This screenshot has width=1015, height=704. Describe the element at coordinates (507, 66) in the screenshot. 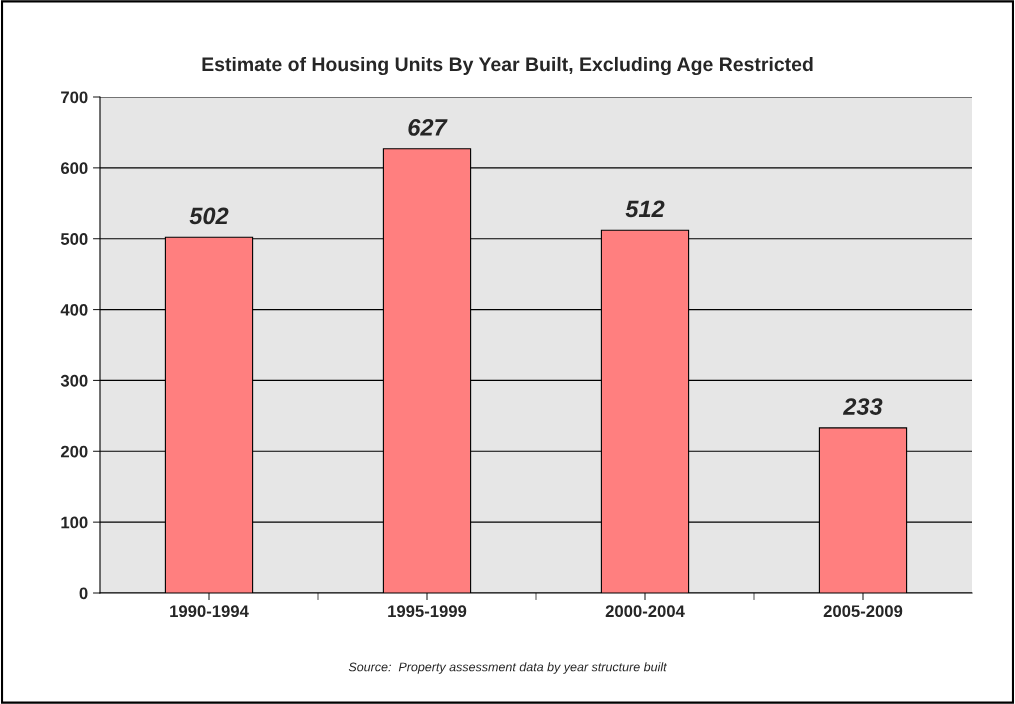

I see `chart-title: Estimate of Housing Units By Year Built, Excluding Age Restricted` at that location.